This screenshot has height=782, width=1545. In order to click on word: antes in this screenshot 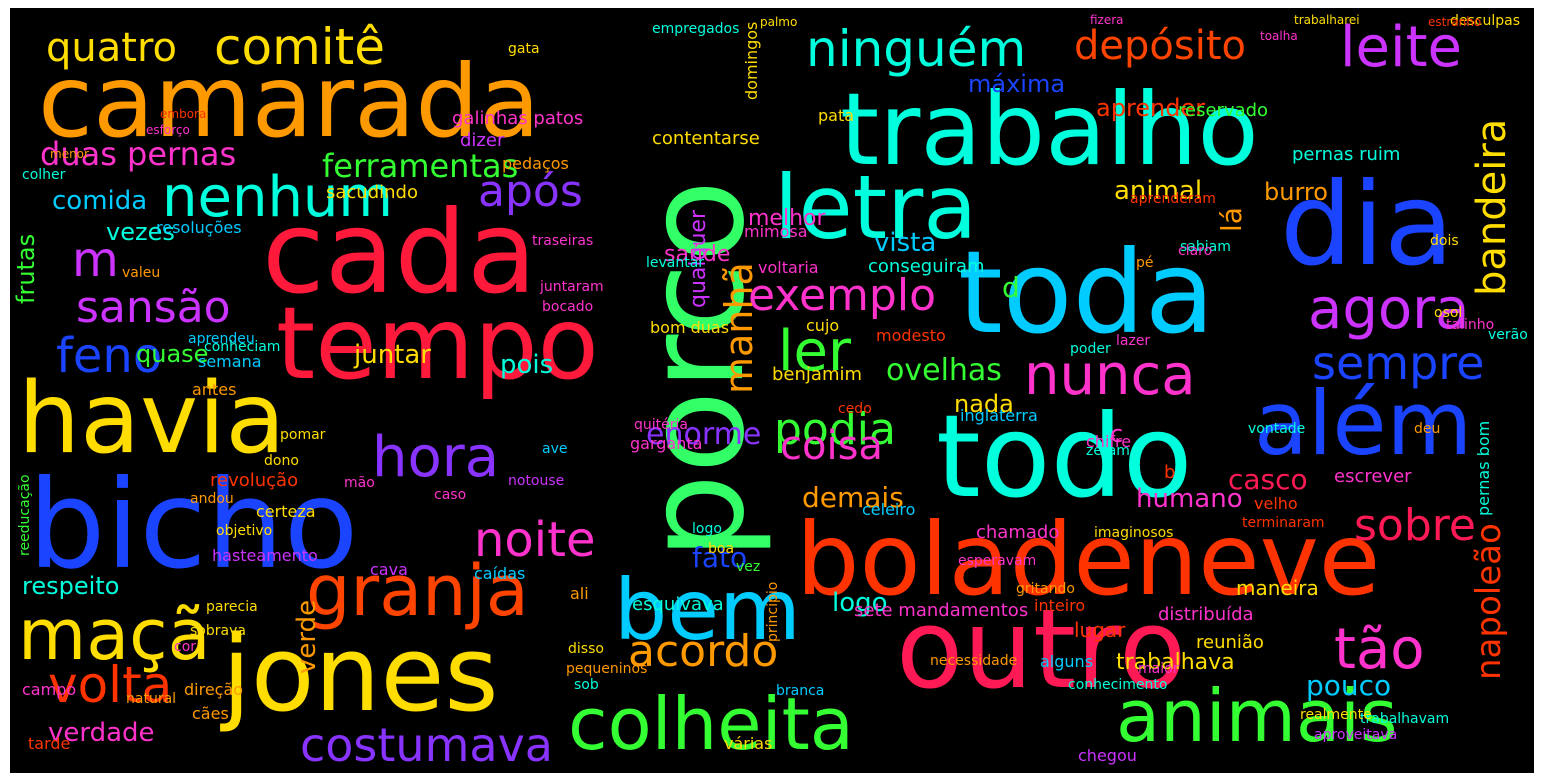, I will do `click(214, 389)`.